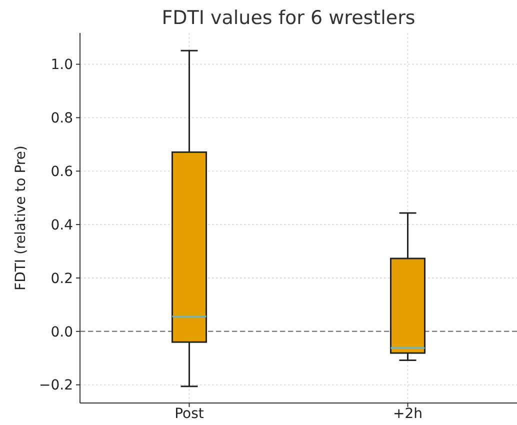 The height and width of the screenshot is (425, 517). I want to click on y-tick-label: 0.6, so click(62, 172).